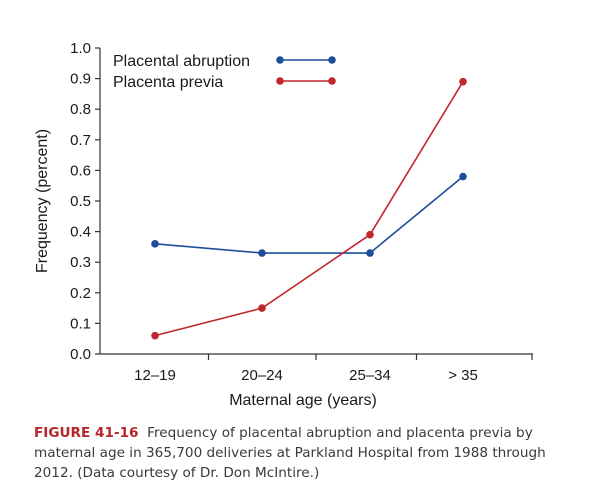 The height and width of the screenshot is (503, 597). Describe the element at coordinates (80, 232) in the screenshot. I see `y-tick-label: 0.4` at that location.